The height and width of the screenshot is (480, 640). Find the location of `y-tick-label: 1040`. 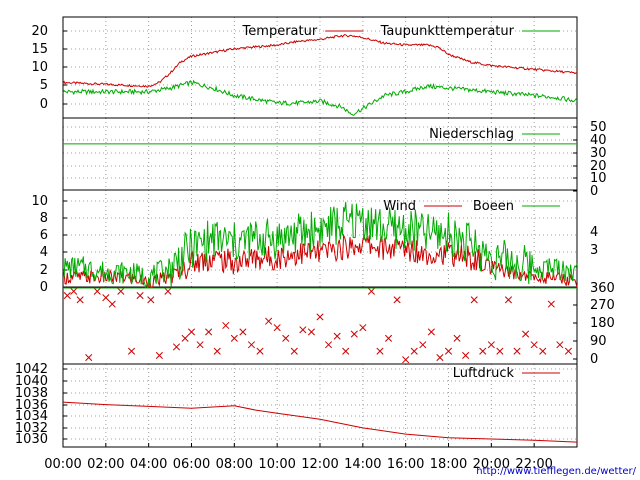

y-tick-label: 1040 is located at coordinates (31, 381).